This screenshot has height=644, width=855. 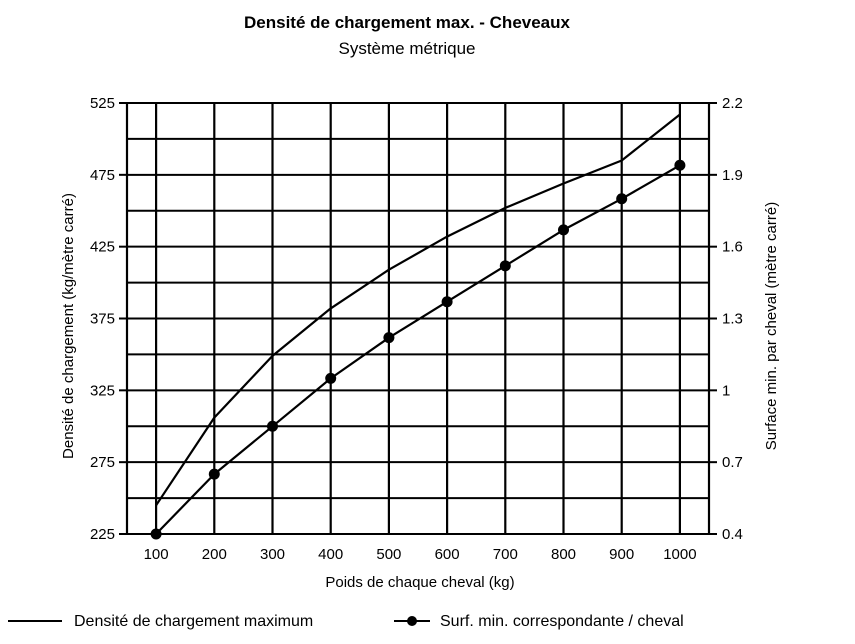 I want to click on y-left-tick-label: 375, so click(x=102, y=319).